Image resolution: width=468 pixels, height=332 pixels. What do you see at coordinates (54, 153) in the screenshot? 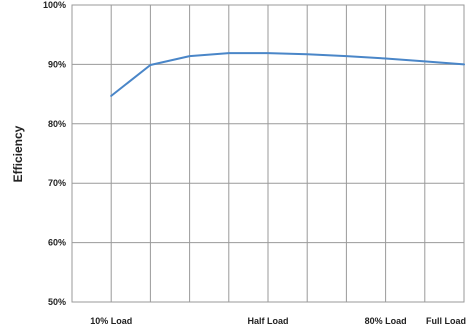
I see `y-tick-labels: 50% 60% 70% 80% 90% 100%` at bounding box center [54, 153].